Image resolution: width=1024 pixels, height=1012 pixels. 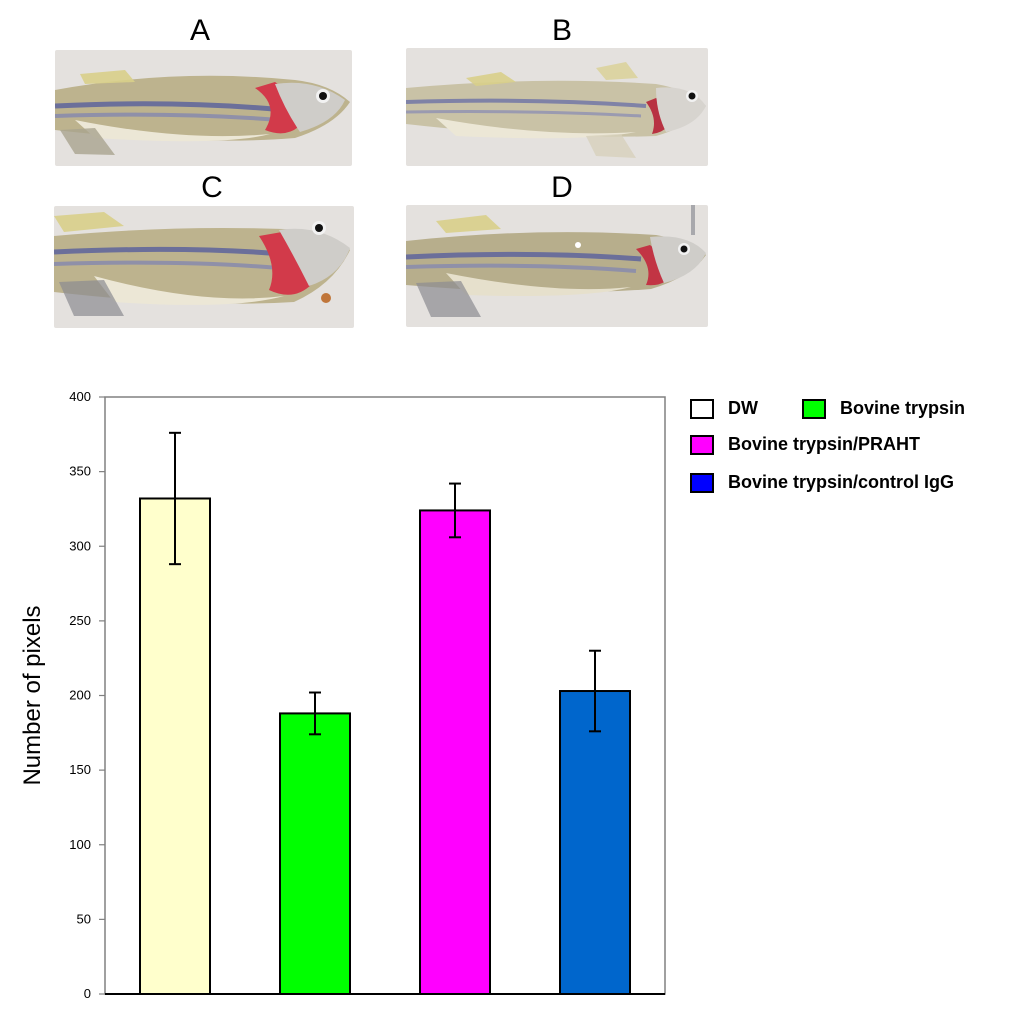 I want to click on fish-photo-d, so click(x=557, y=266).